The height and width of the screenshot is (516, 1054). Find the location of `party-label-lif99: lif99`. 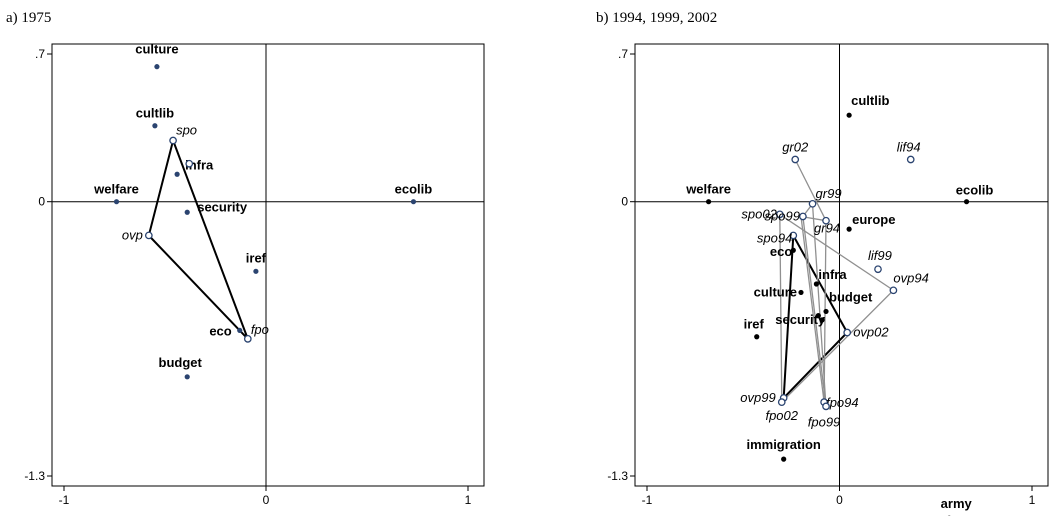

party-label-lif99: lif99 is located at coordinates (880, 255).